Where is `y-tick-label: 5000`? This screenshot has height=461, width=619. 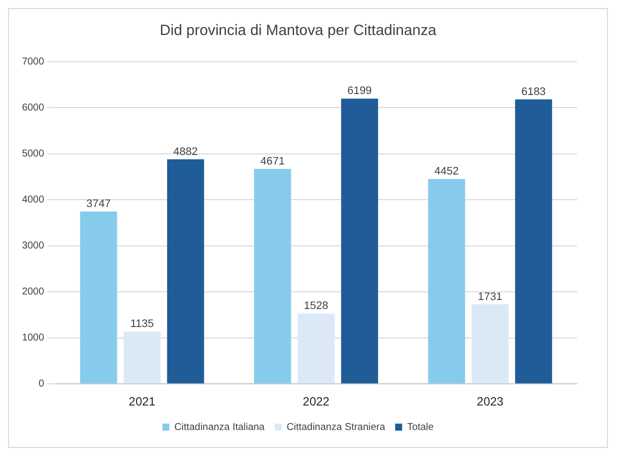 y-tick-label: 5000 is located at coordinates (33, 154).